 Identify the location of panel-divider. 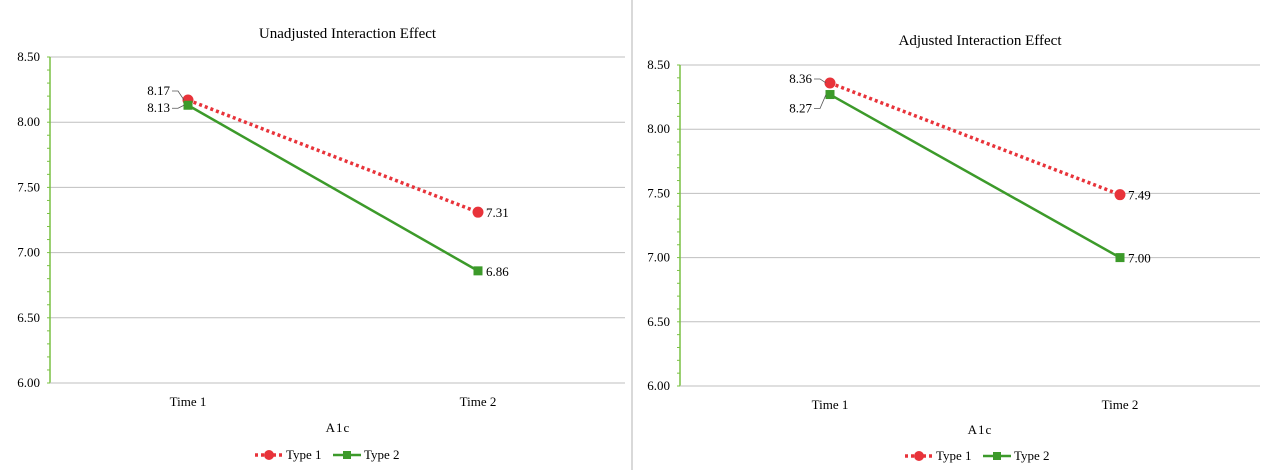
(632, 235).